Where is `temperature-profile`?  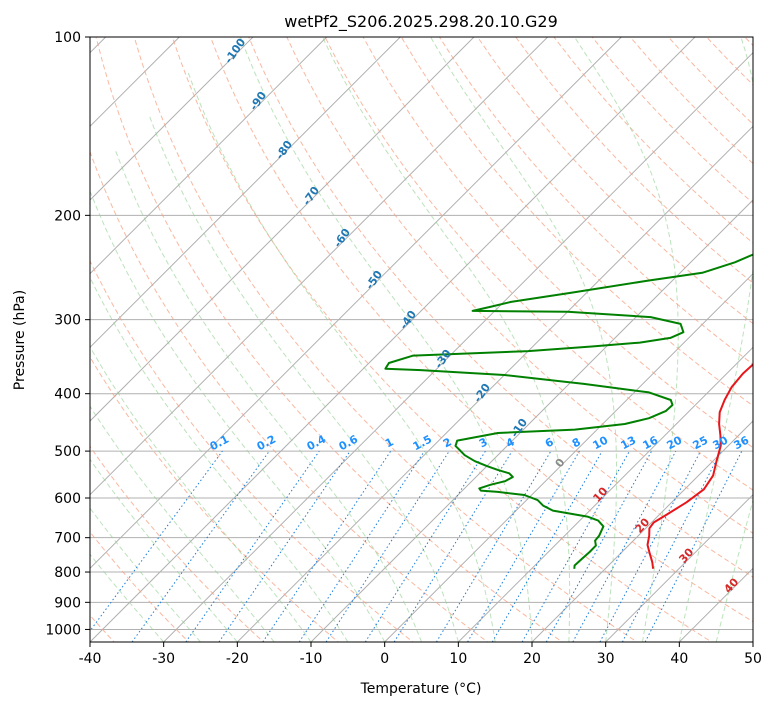
temperature-profile is located at coordinates (699, 466).